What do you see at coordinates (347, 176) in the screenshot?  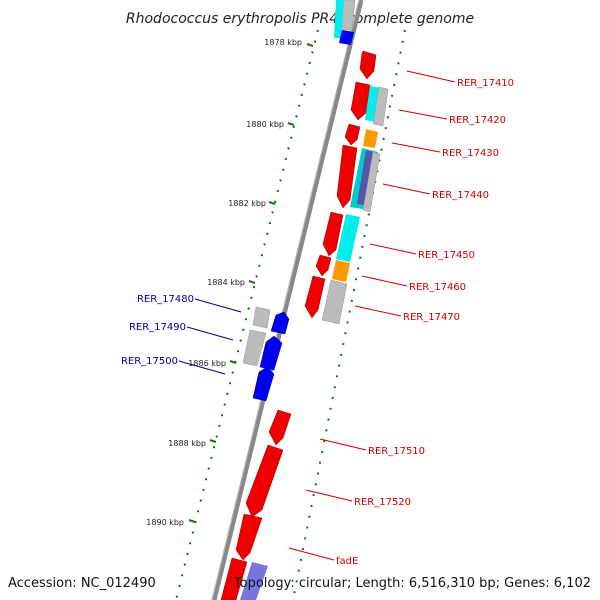 I see `cds-RER_17440-a` at bounding box center [347, 176].